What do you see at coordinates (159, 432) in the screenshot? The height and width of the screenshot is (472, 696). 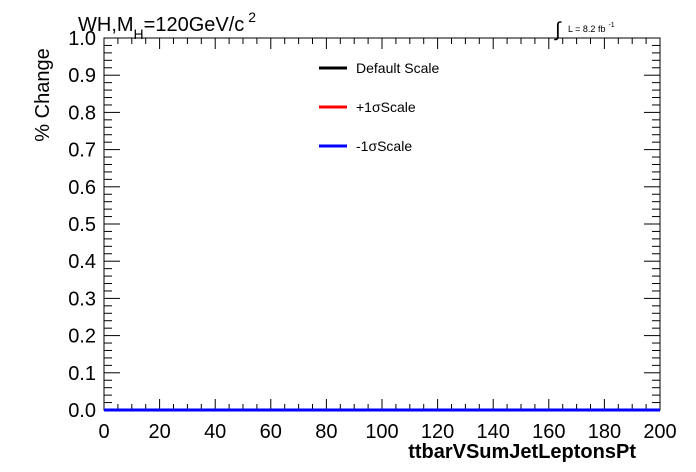 I see `x-tick-label: 20` at bounding box center [159, 432].